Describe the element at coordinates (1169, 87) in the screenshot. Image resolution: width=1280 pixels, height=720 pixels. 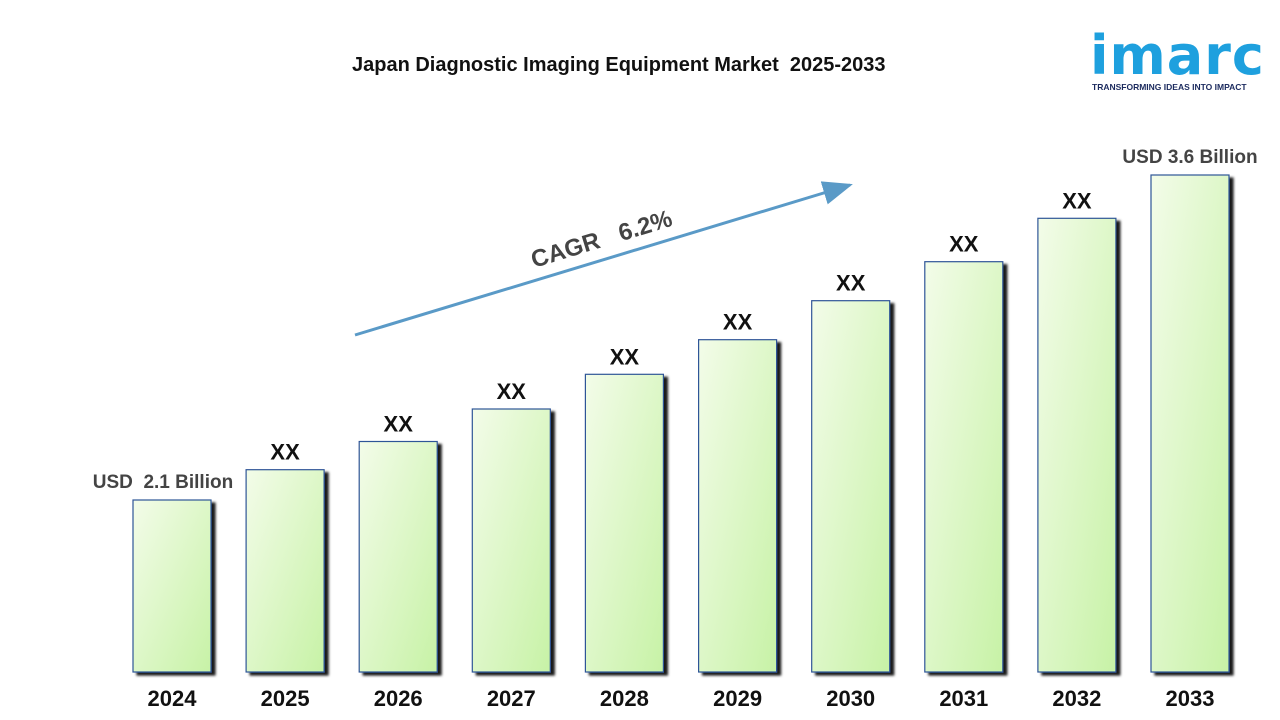
I see `logo-tagline: TRANSFORMING IDEAS INTO IMPACT` at that location.